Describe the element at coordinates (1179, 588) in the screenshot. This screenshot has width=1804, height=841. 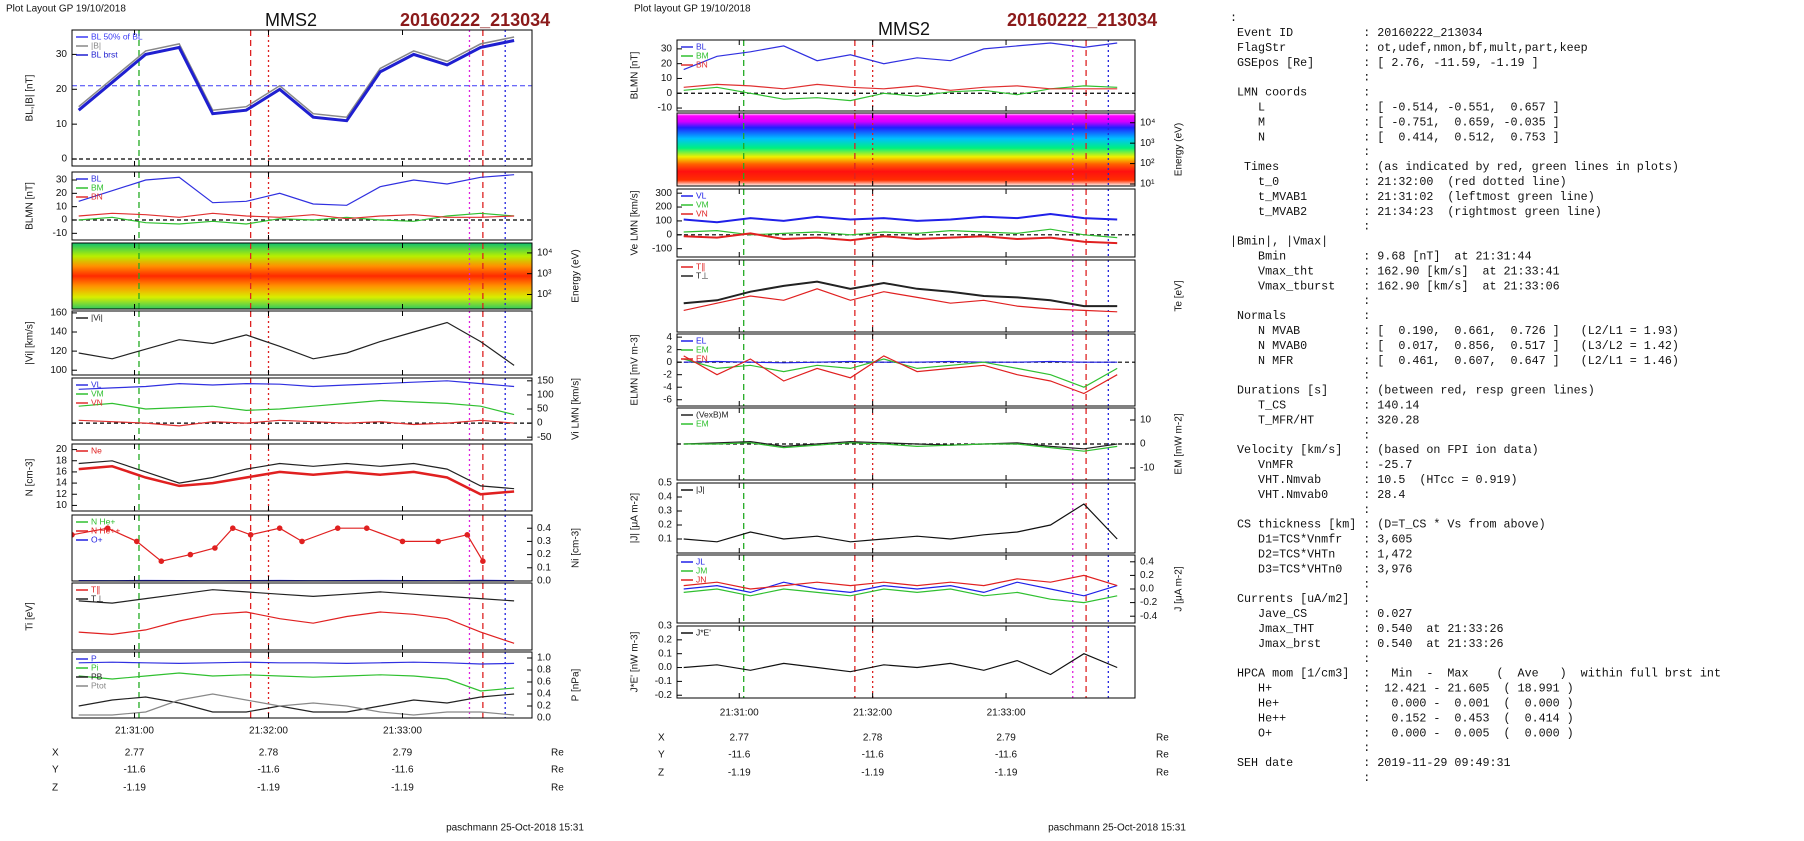
I see `y-axis-label: J [μA m-2]` at that location.